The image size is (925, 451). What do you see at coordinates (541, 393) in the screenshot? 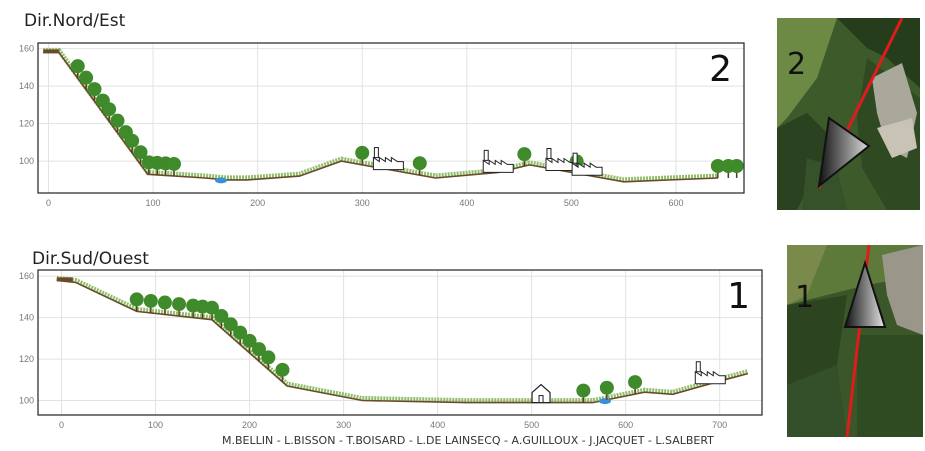
I see `house-mark` at bounding box center [541, 393].